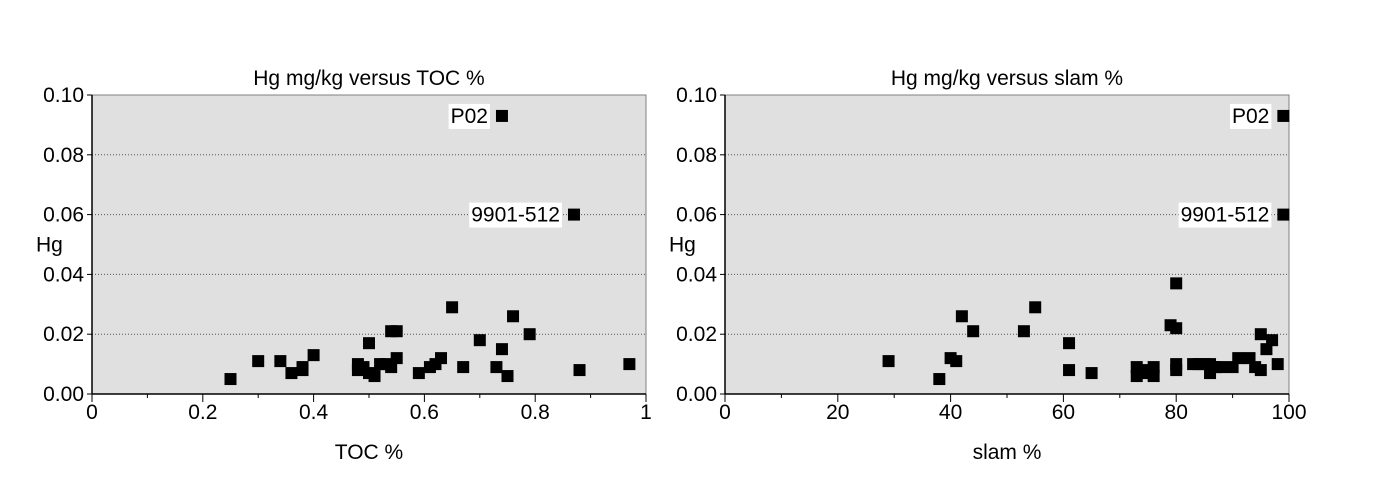  I want to click on x-tick-label: 100, so click(1288, 412).